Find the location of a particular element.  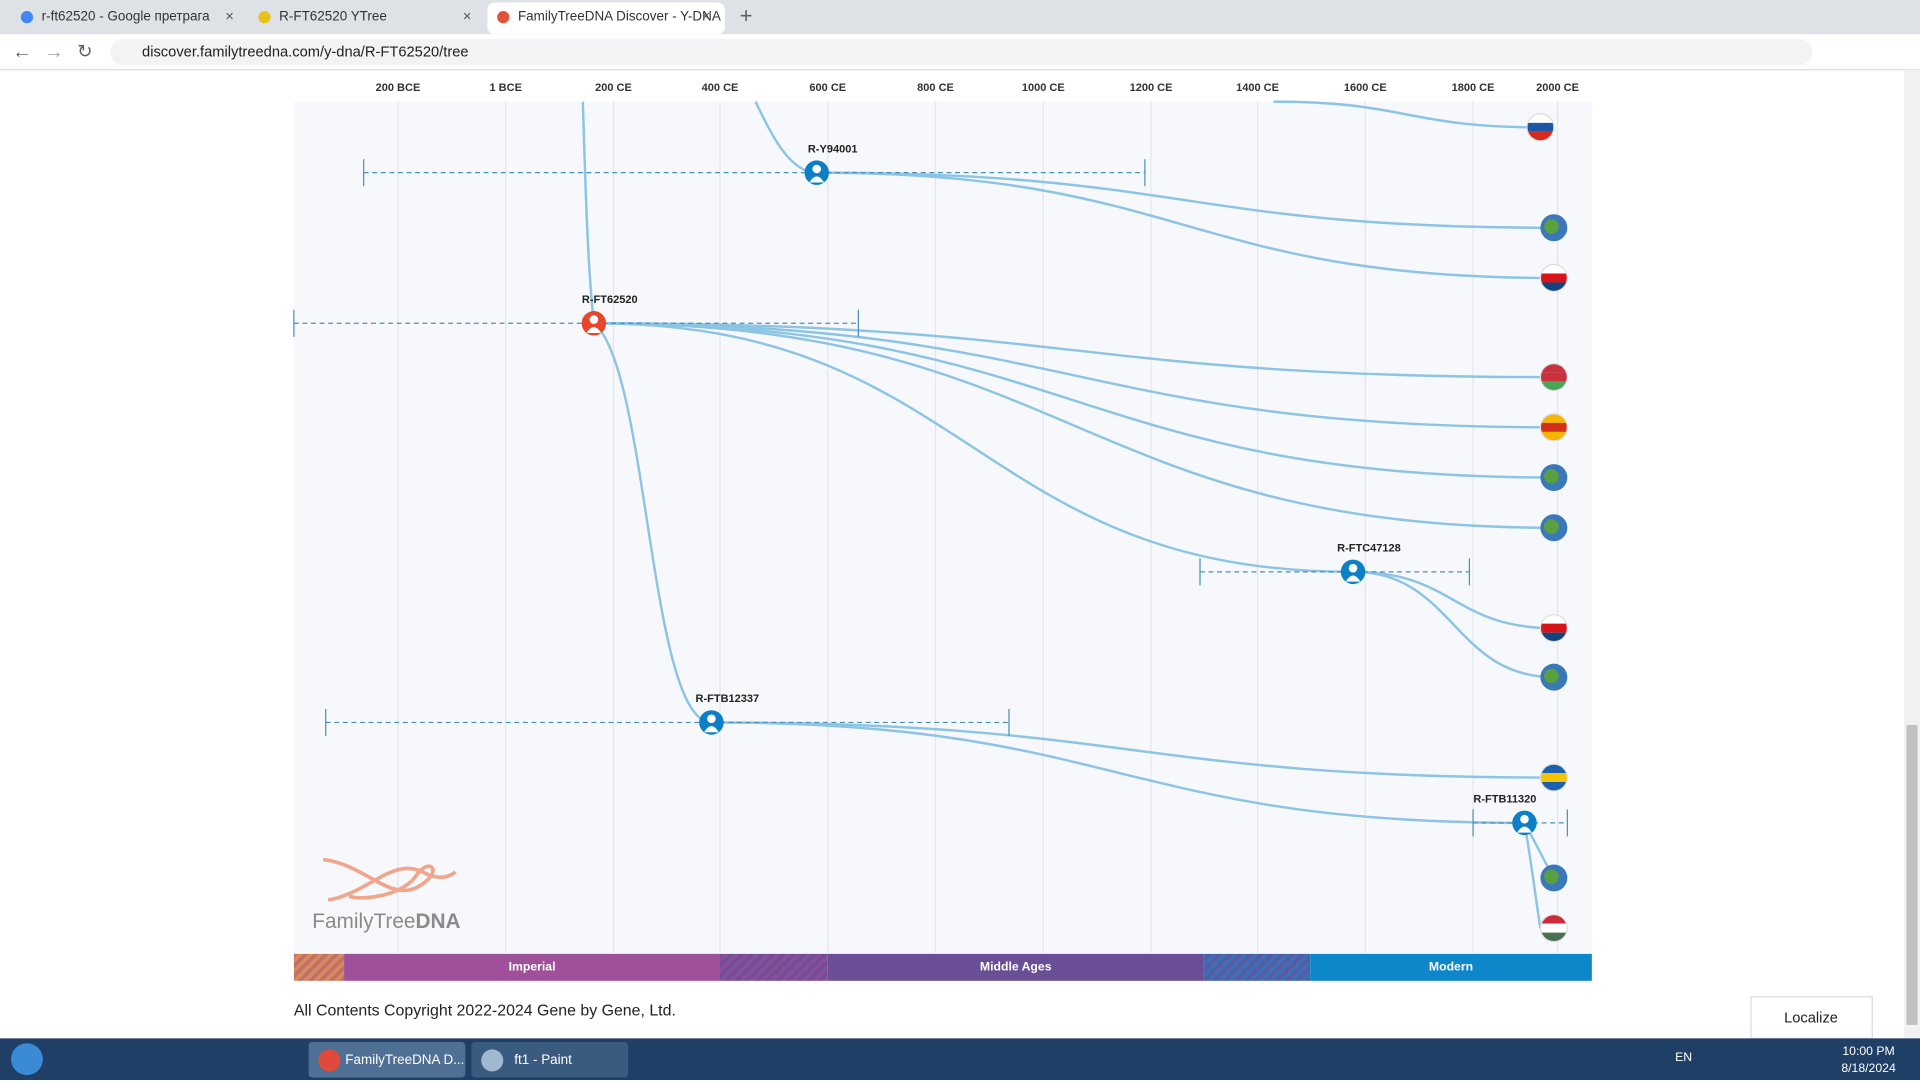

logo: FamilyTreeDNA is located at coordinates (386, 895).